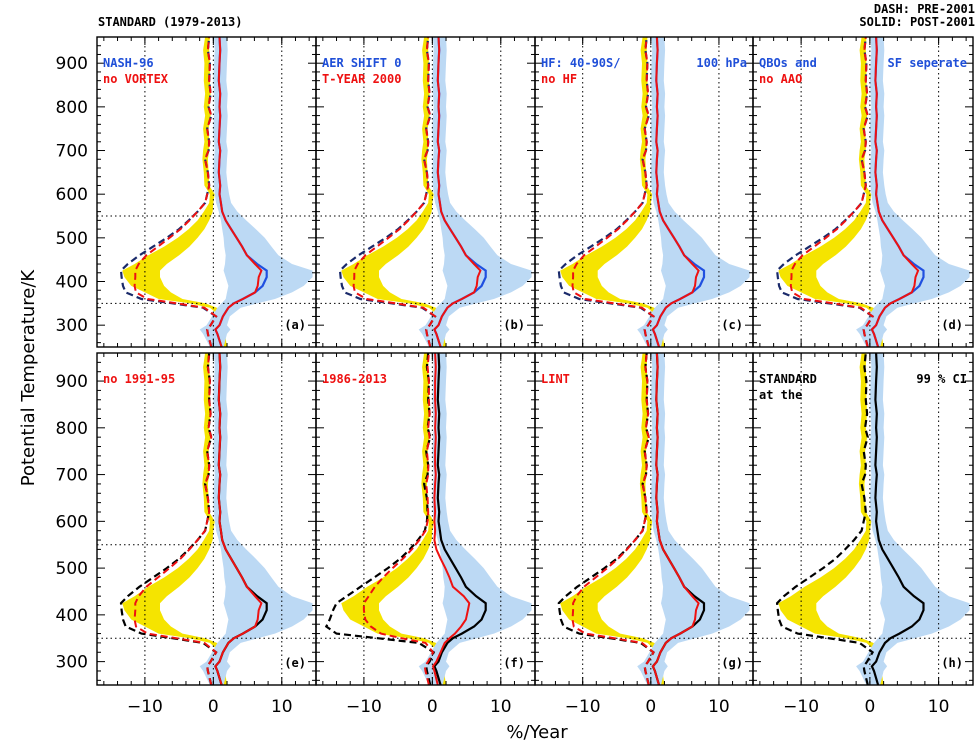 This screenshot has width=978, height=744. Describe the element at coordinates (514, 663) in the screenshot. I see `panel-label: (f)` at that location.